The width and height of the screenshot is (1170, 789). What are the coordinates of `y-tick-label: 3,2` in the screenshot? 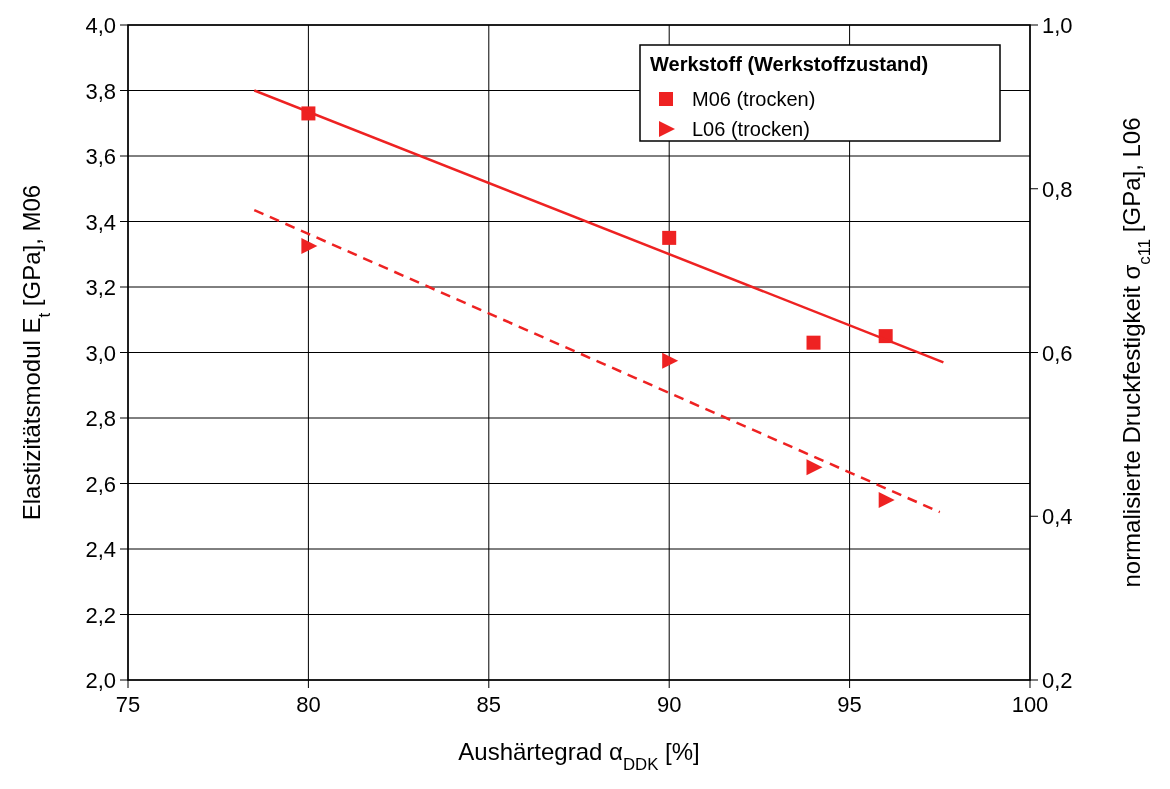 It's located at (100, 287).